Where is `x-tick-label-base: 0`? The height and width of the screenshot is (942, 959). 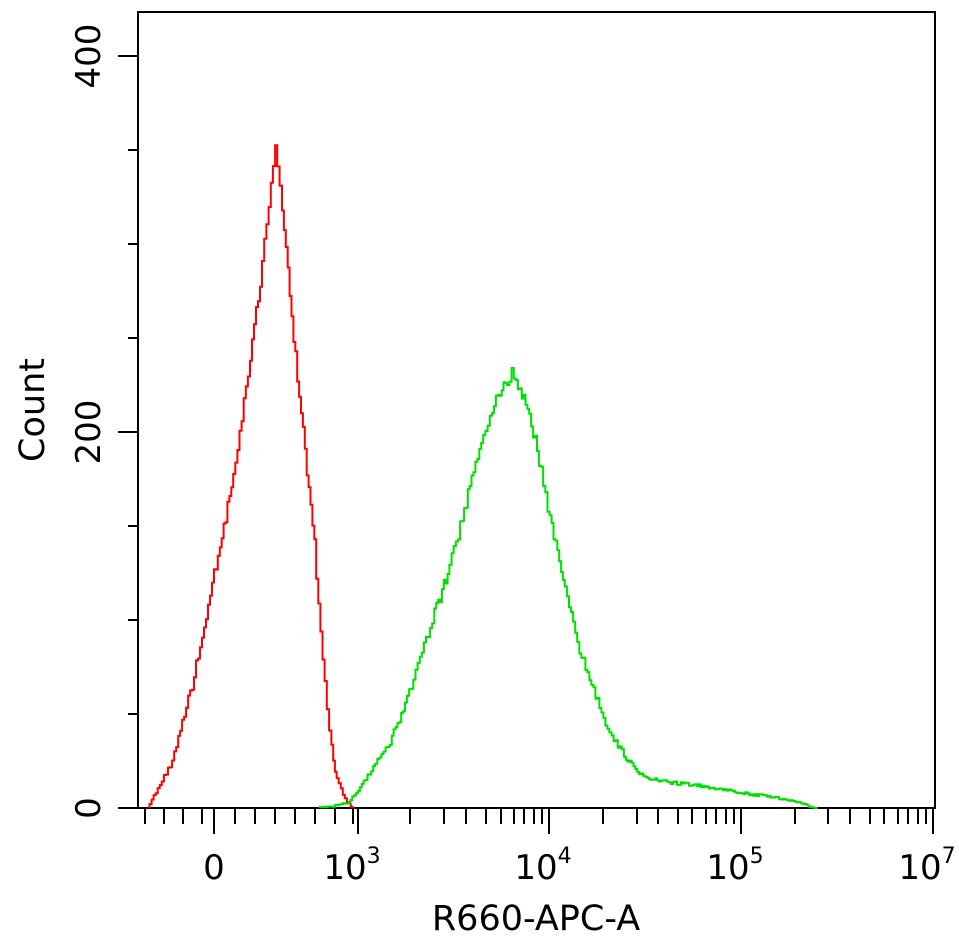
x-tick-label-base: 0 is located at coordinates (214, 868).